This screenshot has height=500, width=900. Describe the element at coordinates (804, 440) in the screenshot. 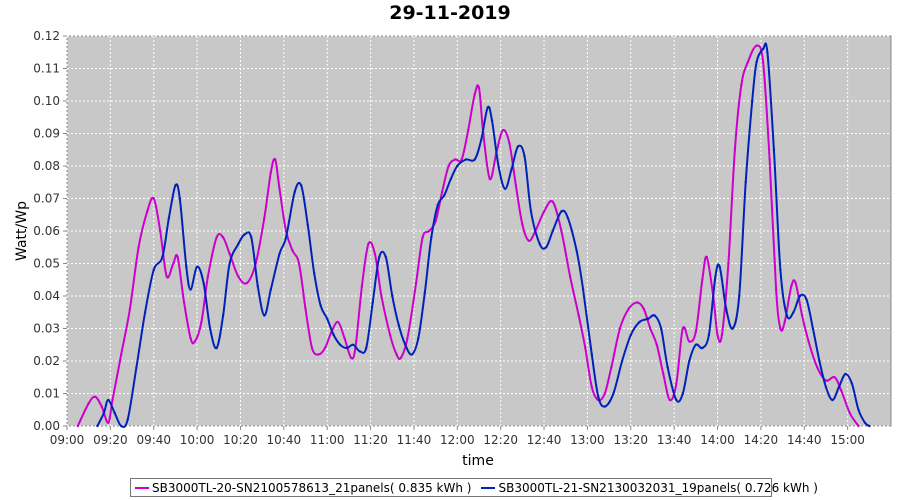

I see `x-tick-label: 14:40` at that location.